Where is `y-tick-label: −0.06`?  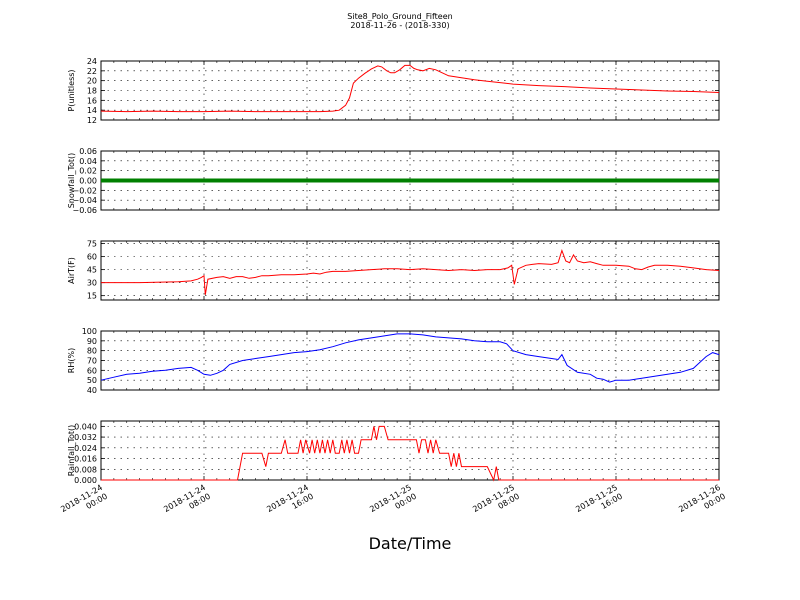
y-tick-label: −0.06 is located at coordinates (84, 210).